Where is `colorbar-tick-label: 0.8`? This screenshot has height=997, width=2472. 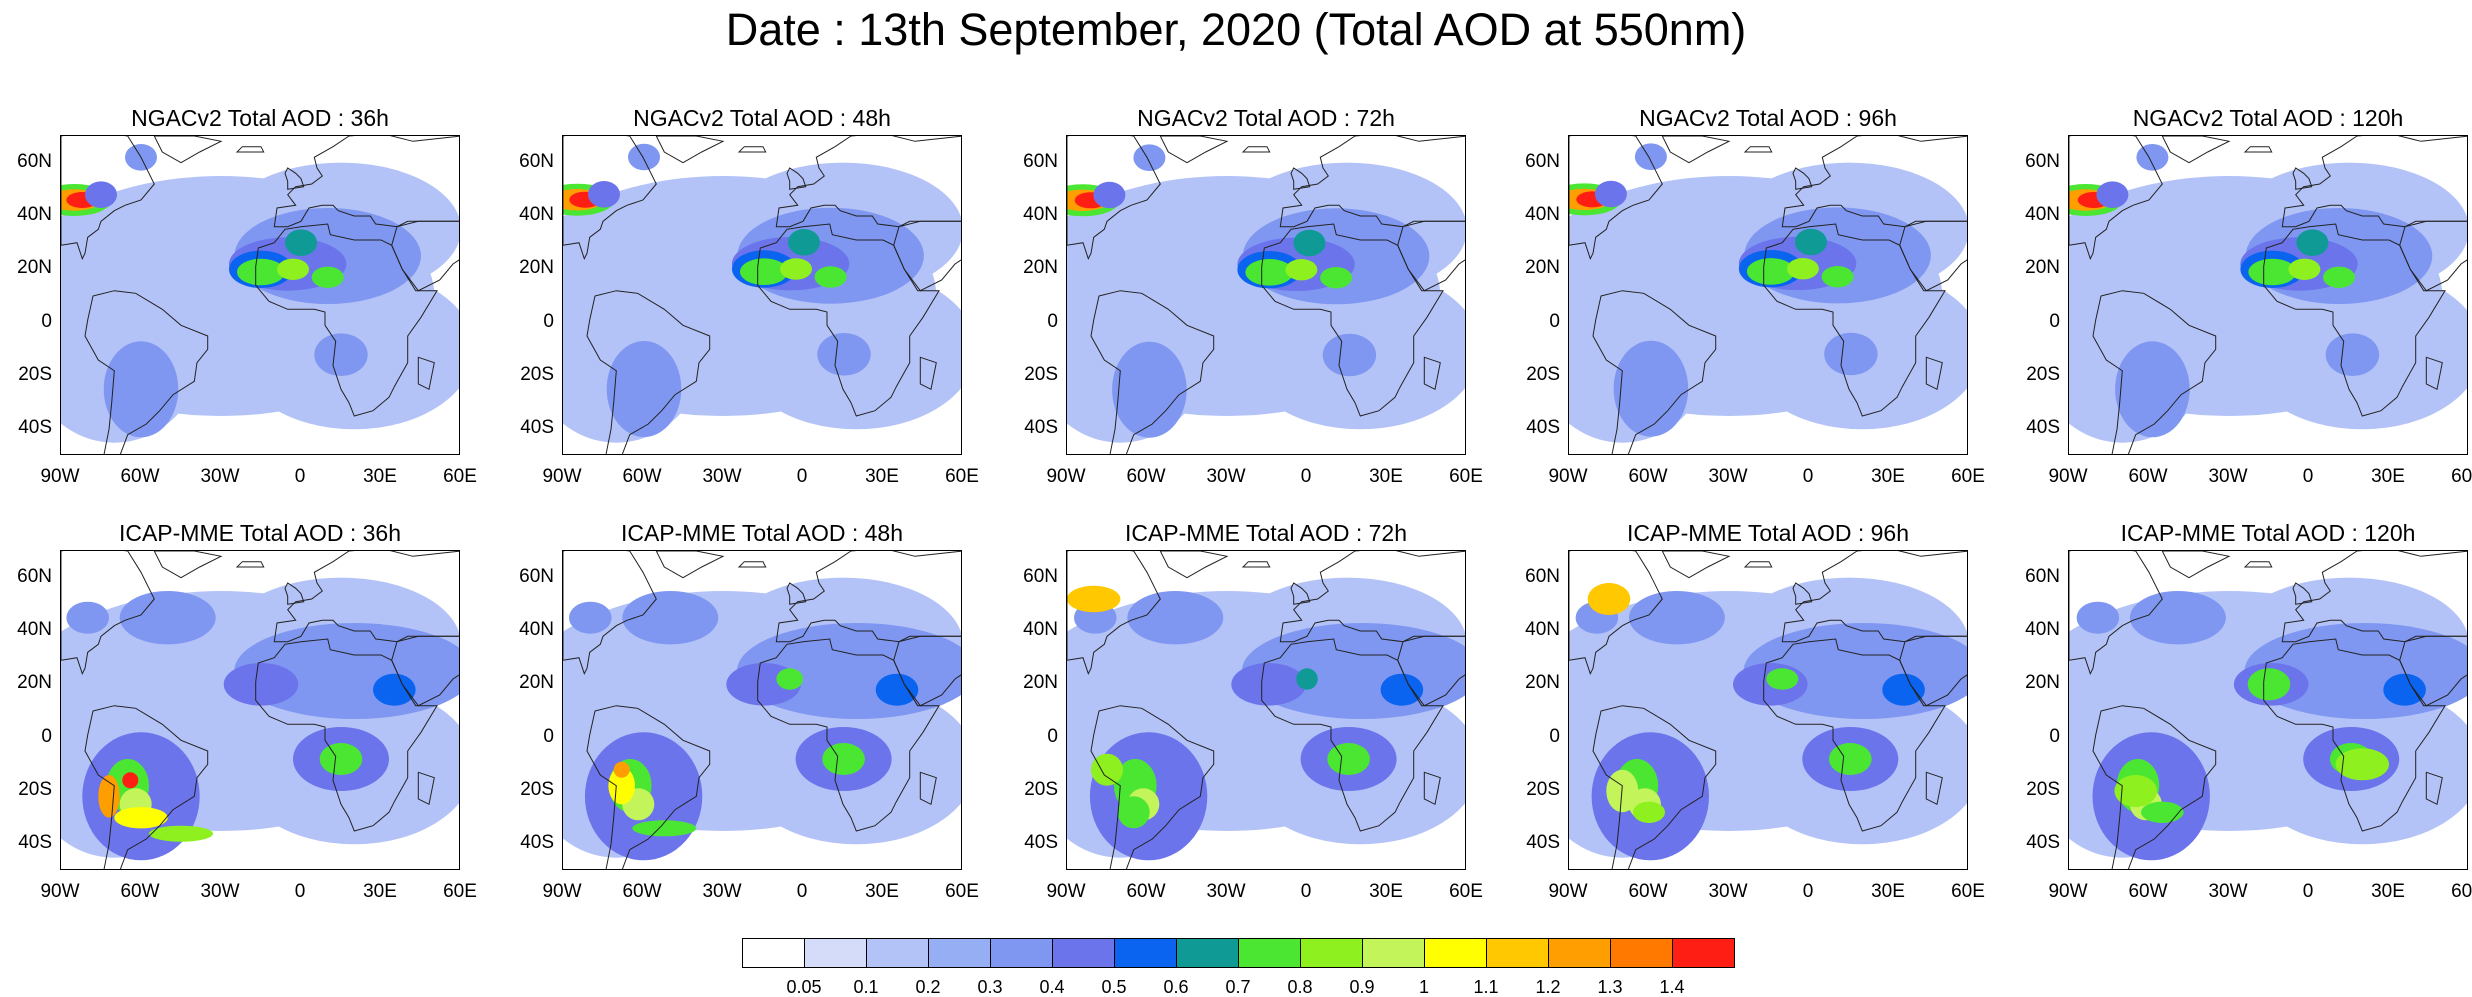
colorbar-tick-label: 0.8 is located at coordinates (1300, 987).